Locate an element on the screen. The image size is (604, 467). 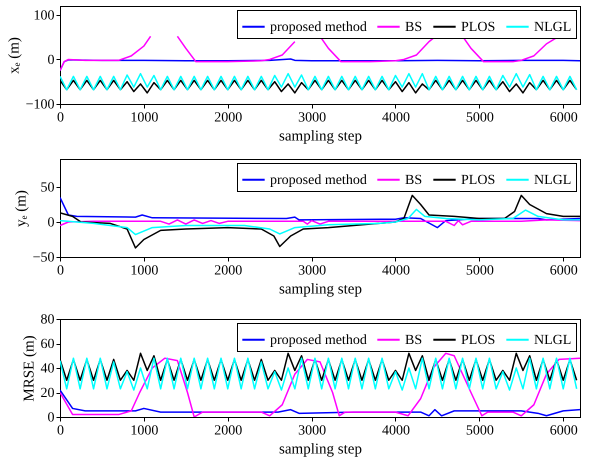
y-axis-title: MRSE (m) is located at coordinates (30, 368).